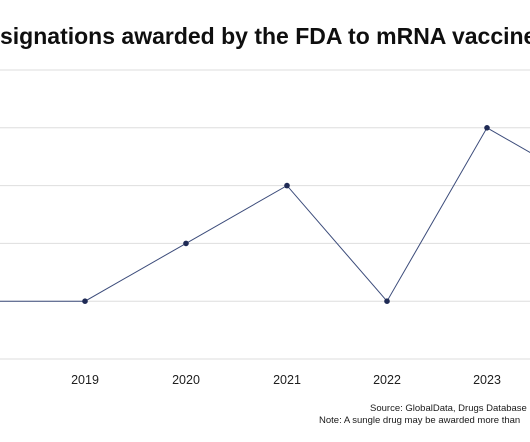 This screenshot has width=530, height=442. I want to click on data-point-2019, so click(85, 301).